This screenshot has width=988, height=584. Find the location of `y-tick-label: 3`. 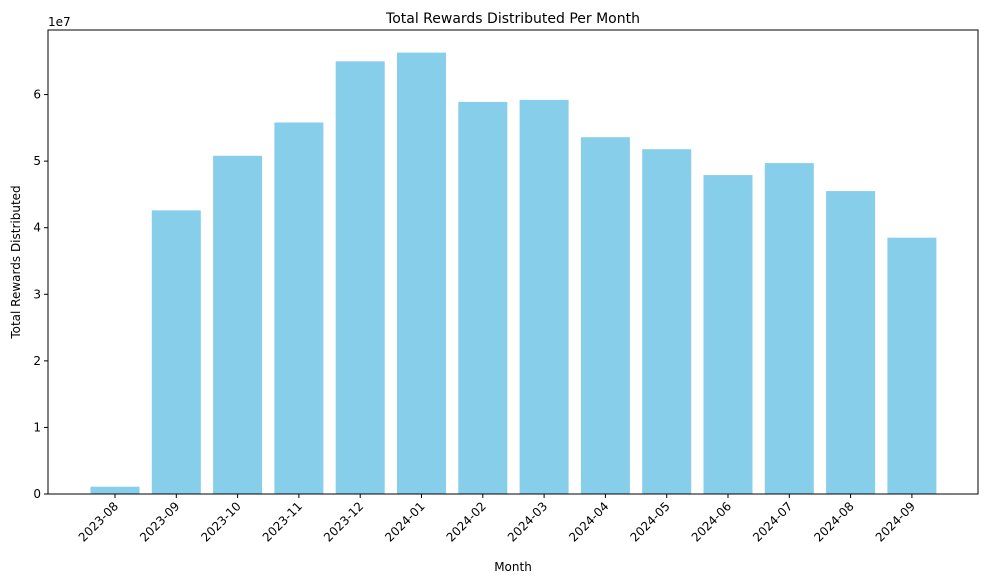

y-tick-label: 3 is located at coordinates (37, 294).